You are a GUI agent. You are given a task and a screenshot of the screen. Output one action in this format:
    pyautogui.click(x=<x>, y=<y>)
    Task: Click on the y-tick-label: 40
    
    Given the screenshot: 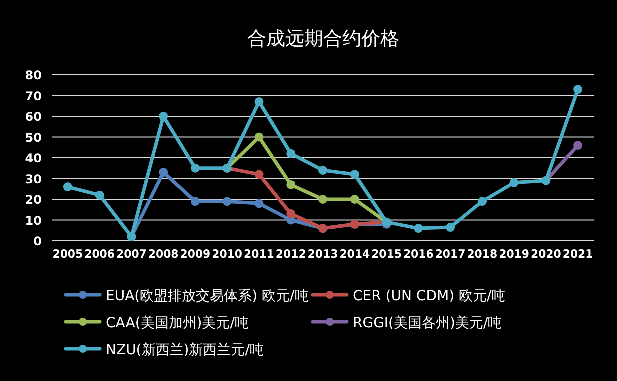 What is the action you would take?
    pyautogui.click(x=33, y=159)
    